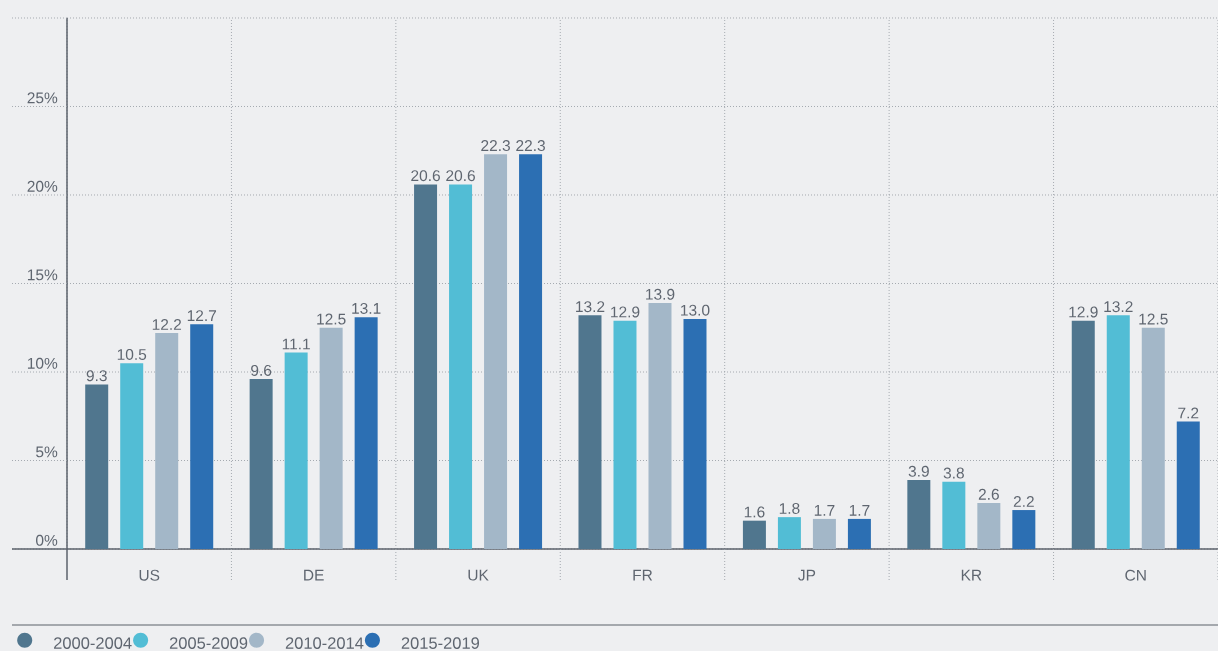 This screenshot has height=651, width=1218. I want to click on data-label: 3.9, so click(918, 471).